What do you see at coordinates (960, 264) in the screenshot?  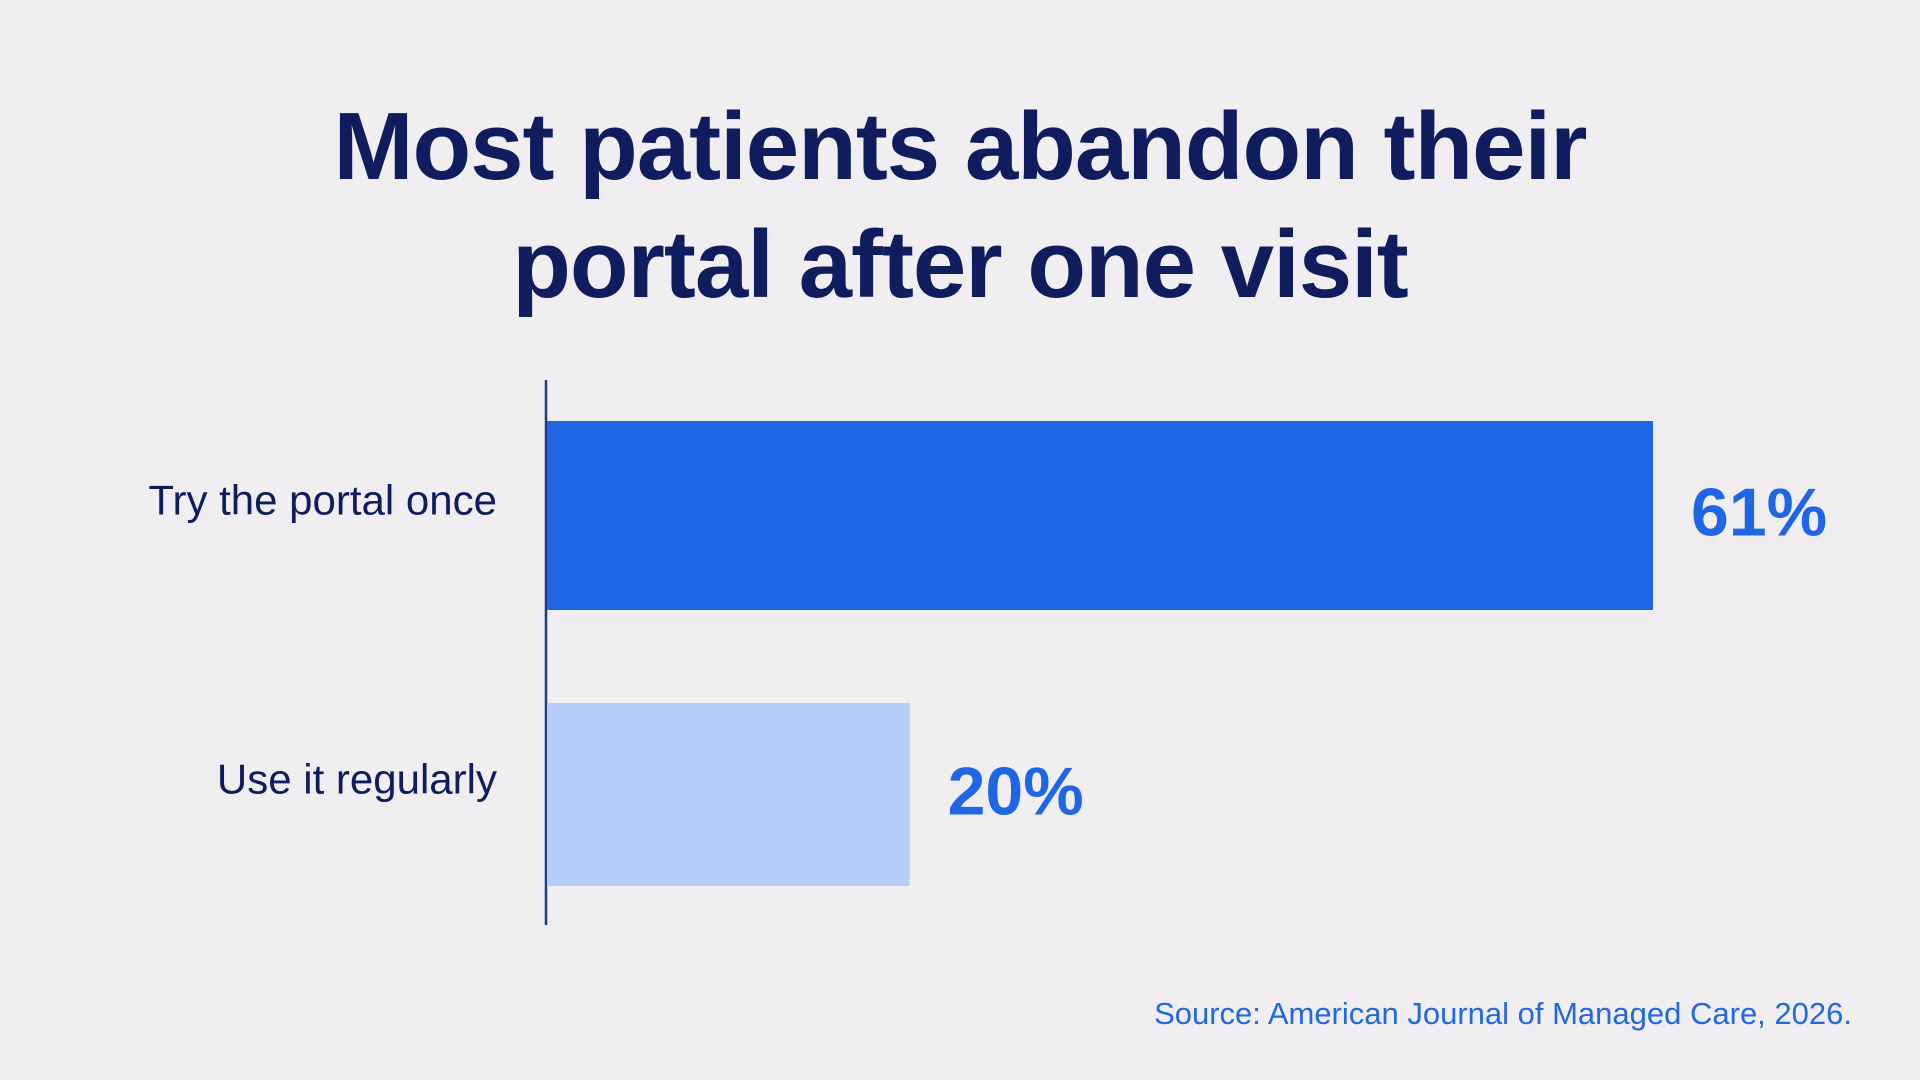 I see `chart-title-line-2: portal after one visit` at bounding box center [960, 264].